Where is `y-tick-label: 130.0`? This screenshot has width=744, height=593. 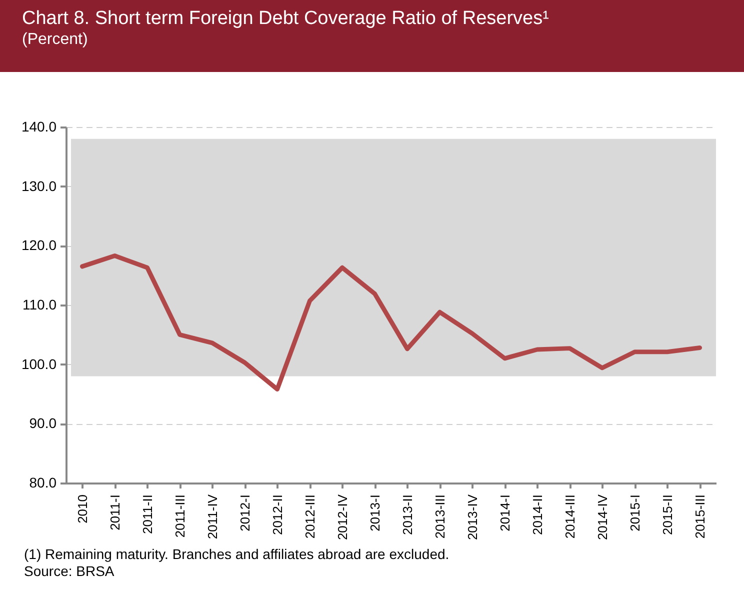 y-tick-label: 130.0 is located at coordinates (39, 186).